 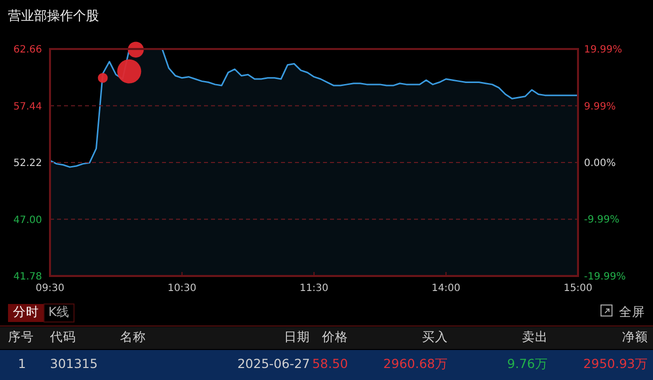 What do you see at coordinates (133, 336) in the screenshot?
I see `text: 名称` at bounding box center [133, 336].